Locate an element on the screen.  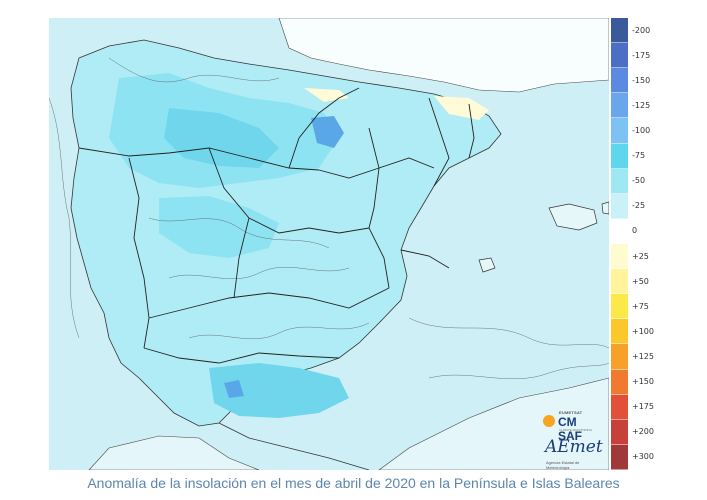
legend-label: +150 is located at coordinates (643, 382).